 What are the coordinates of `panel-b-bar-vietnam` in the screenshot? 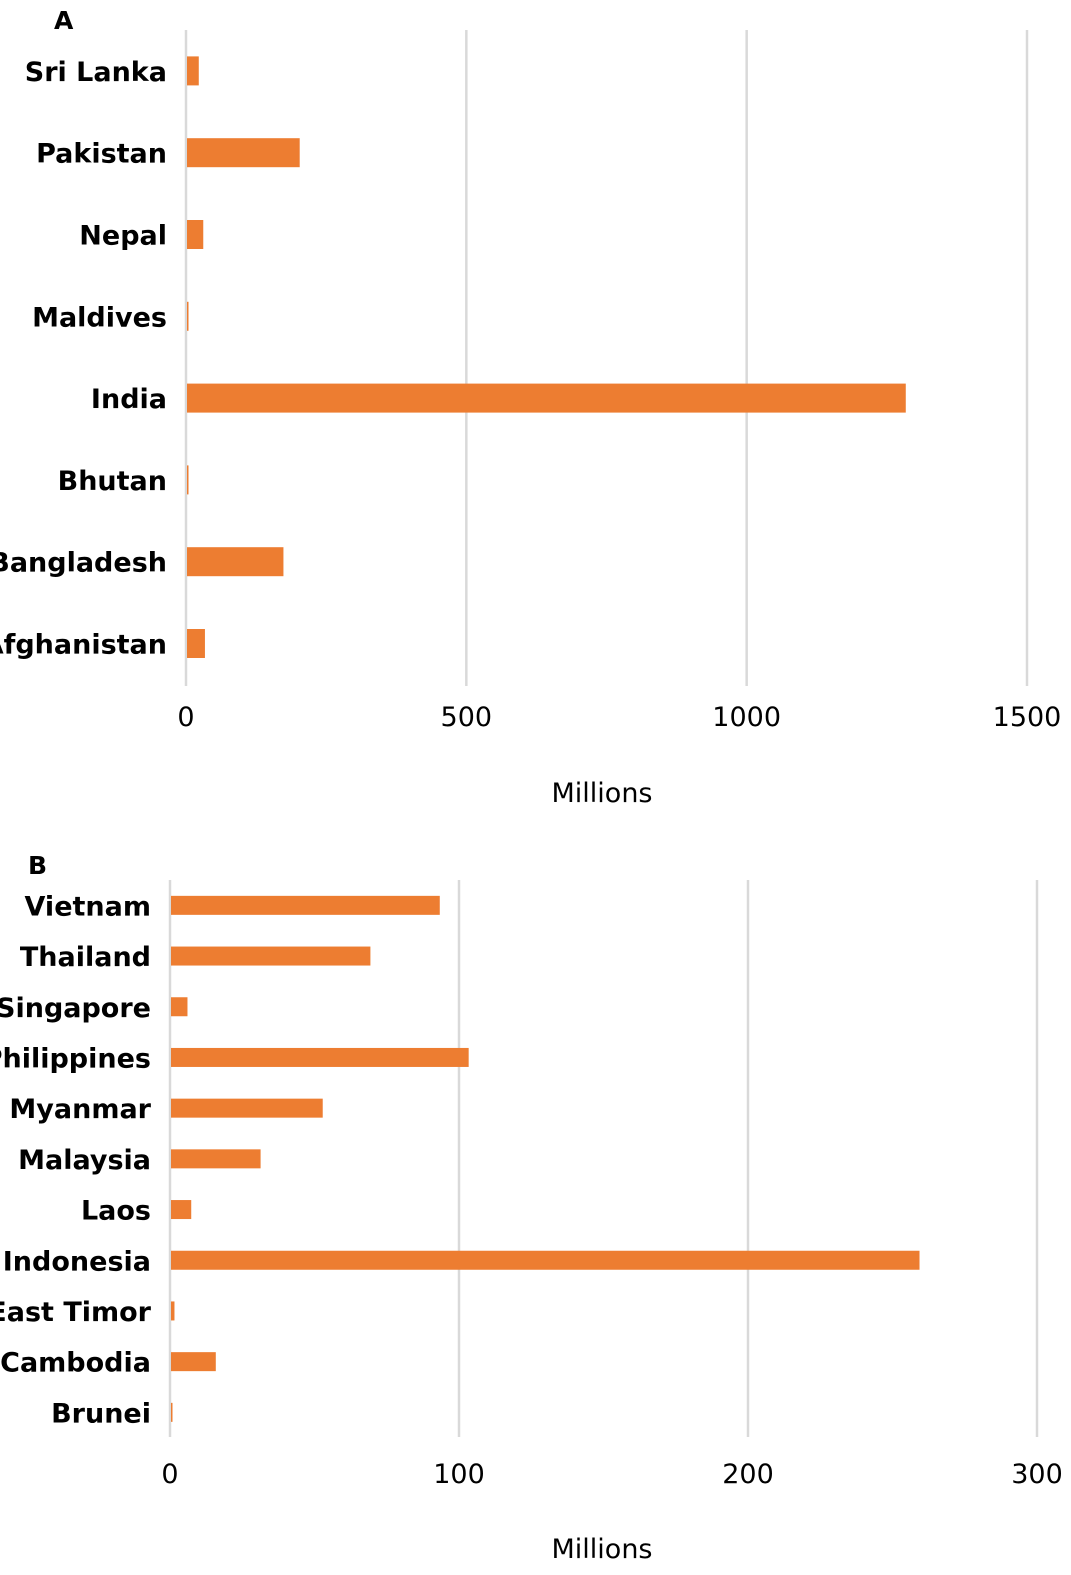 It's located at (305, 905).